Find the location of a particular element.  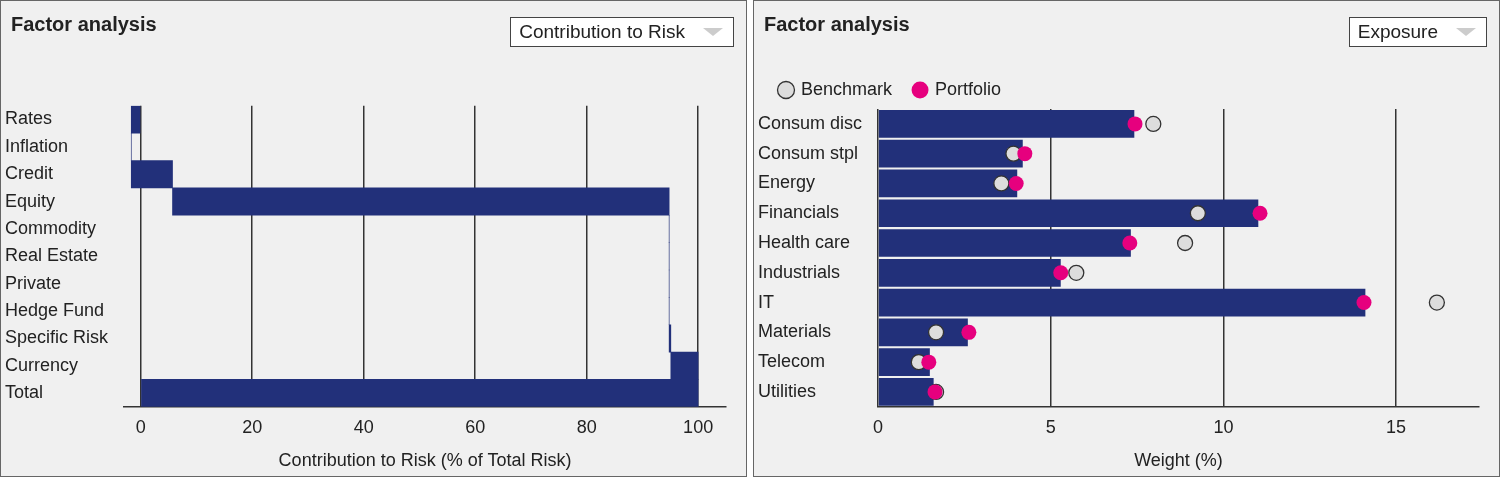

text: Contribution to Risk is located at coordinates (602, 31).